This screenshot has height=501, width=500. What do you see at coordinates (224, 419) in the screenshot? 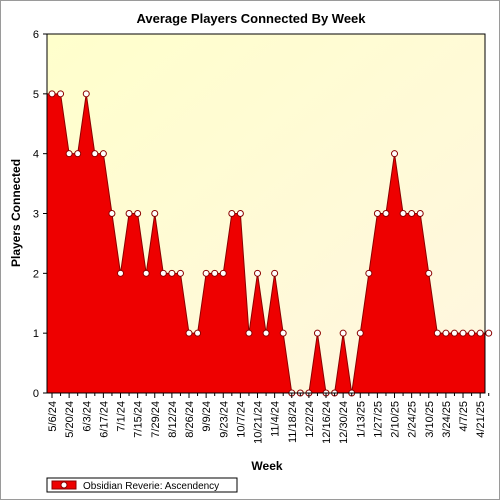
I see `x-tick-label: 9/23/24` at bounding box center [224, 419].